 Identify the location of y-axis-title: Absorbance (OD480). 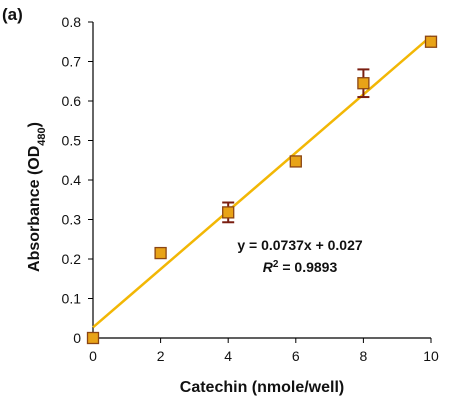
(37, 197).